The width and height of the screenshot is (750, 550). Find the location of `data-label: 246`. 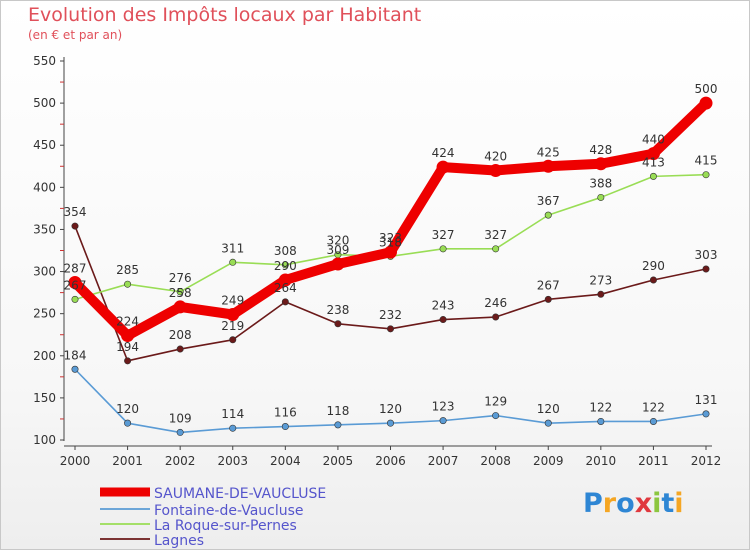

data-label: 246 is located at coordinates (495, 303).